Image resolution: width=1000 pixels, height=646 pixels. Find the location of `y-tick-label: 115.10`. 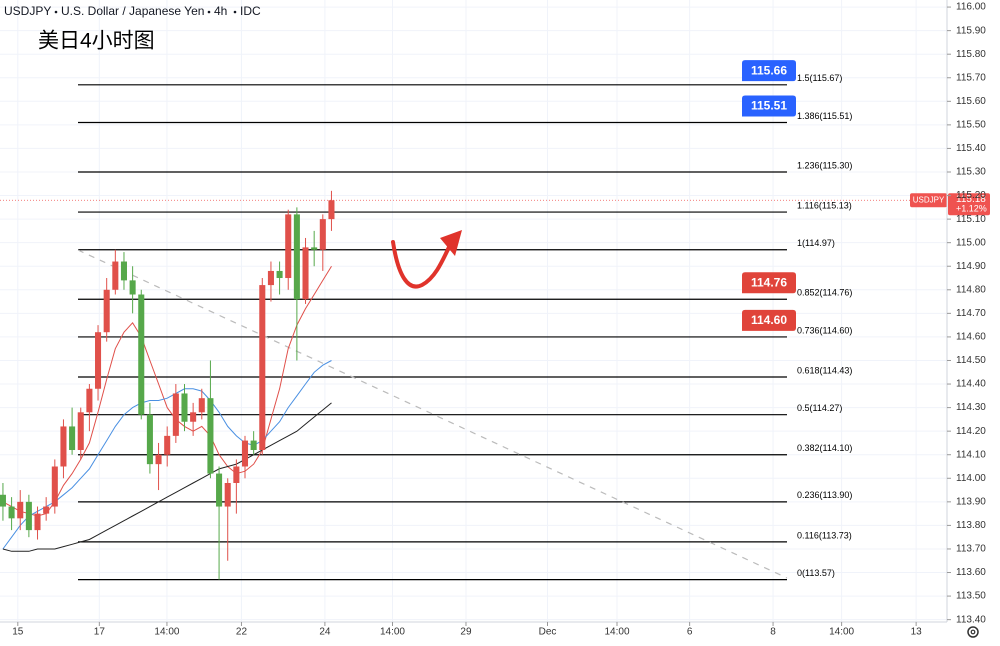

y-tick-label: 115.10 is located at coordinates (971, 219).